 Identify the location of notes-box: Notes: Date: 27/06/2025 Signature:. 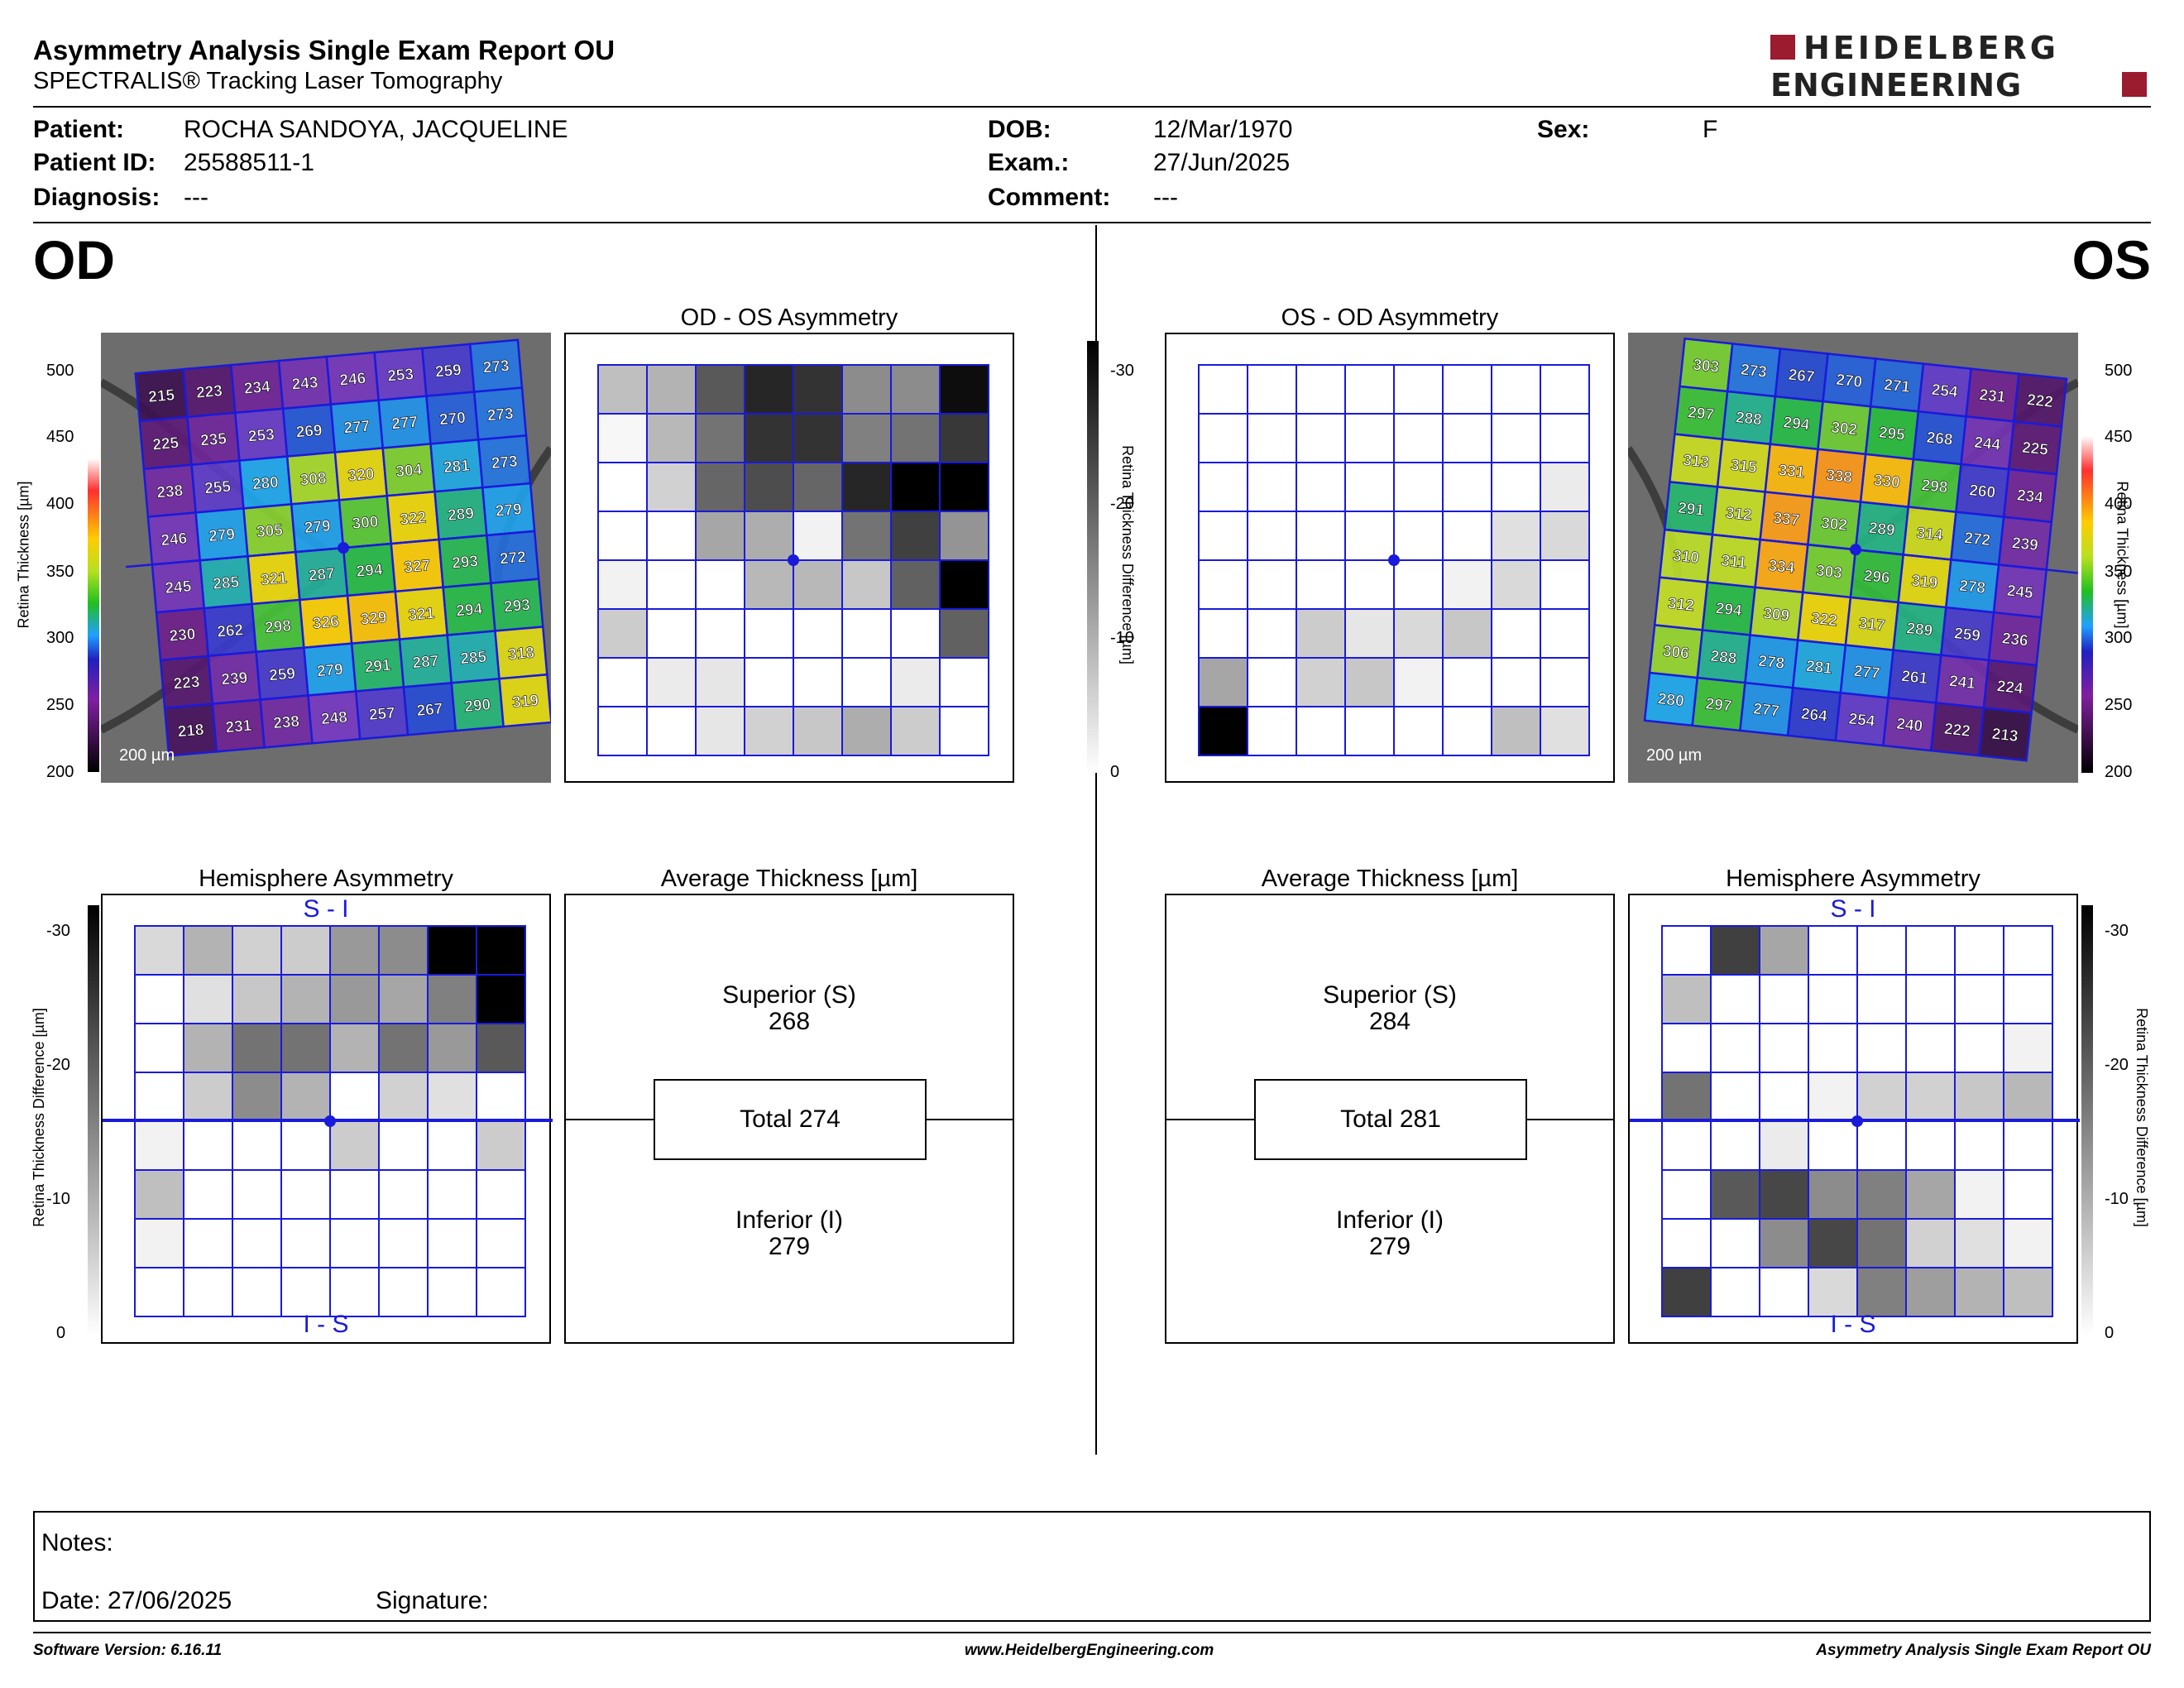
(1092, 1566).